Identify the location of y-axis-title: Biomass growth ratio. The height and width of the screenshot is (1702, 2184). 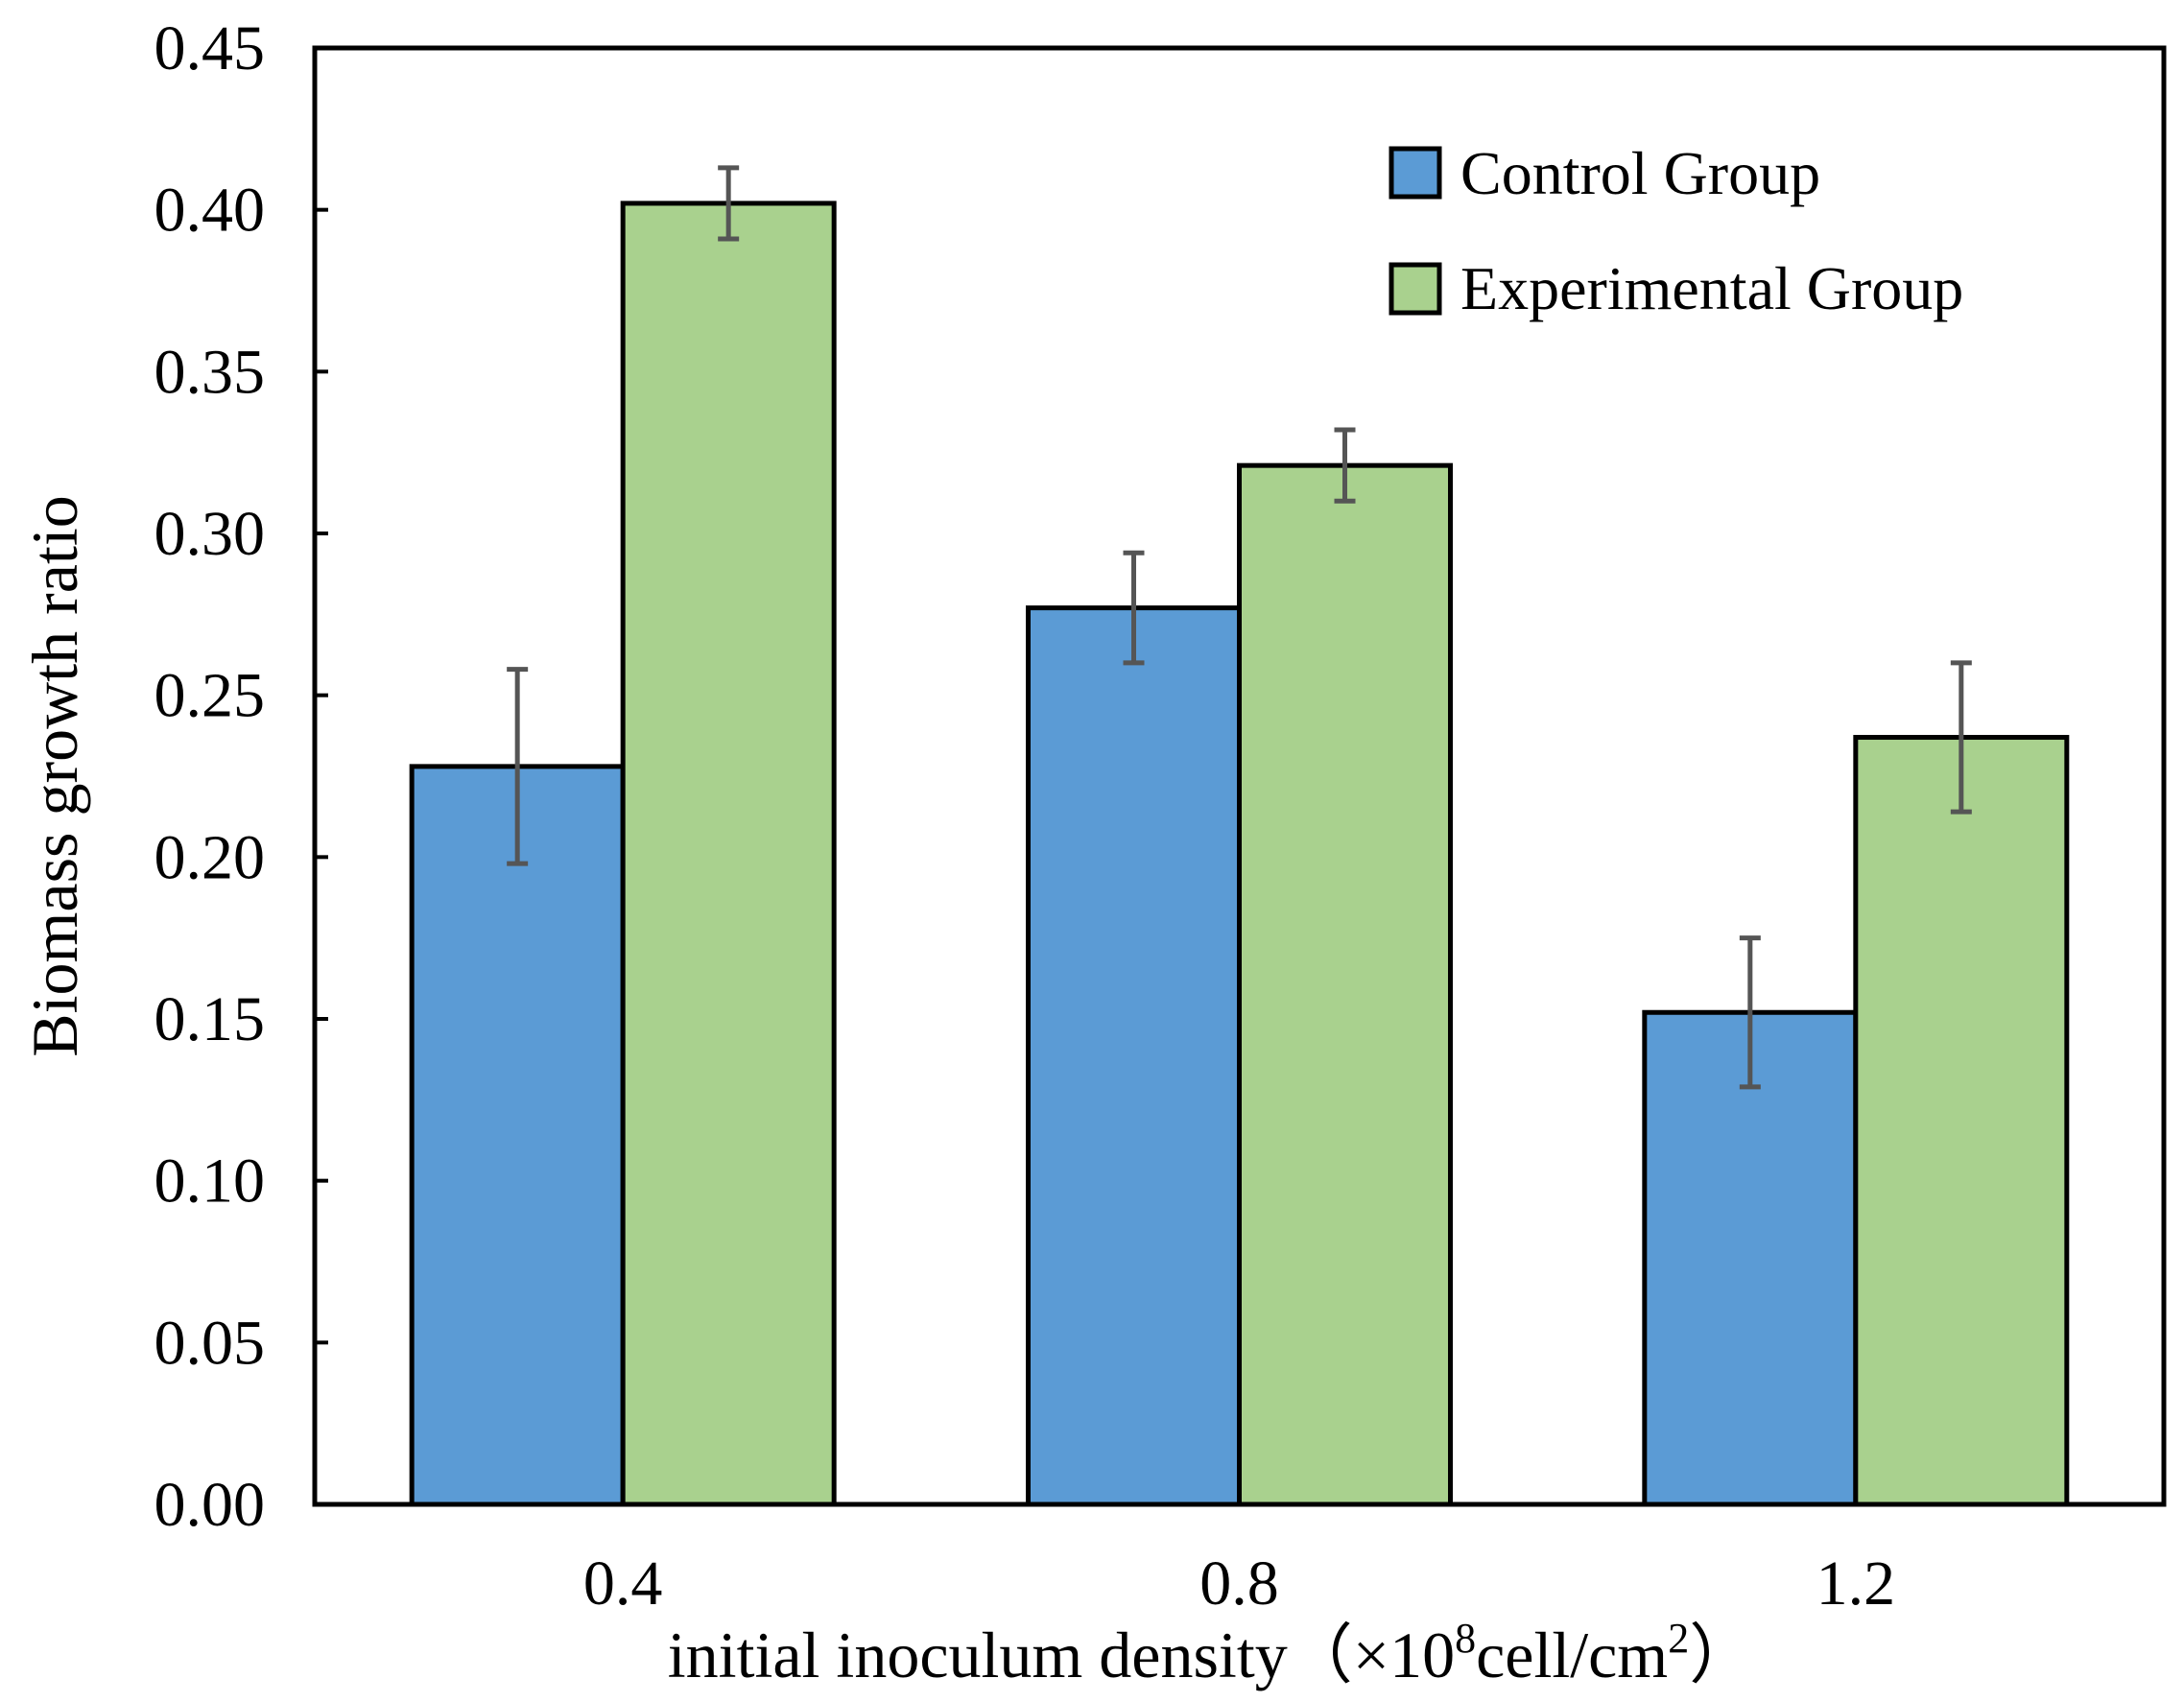
(54, 776).